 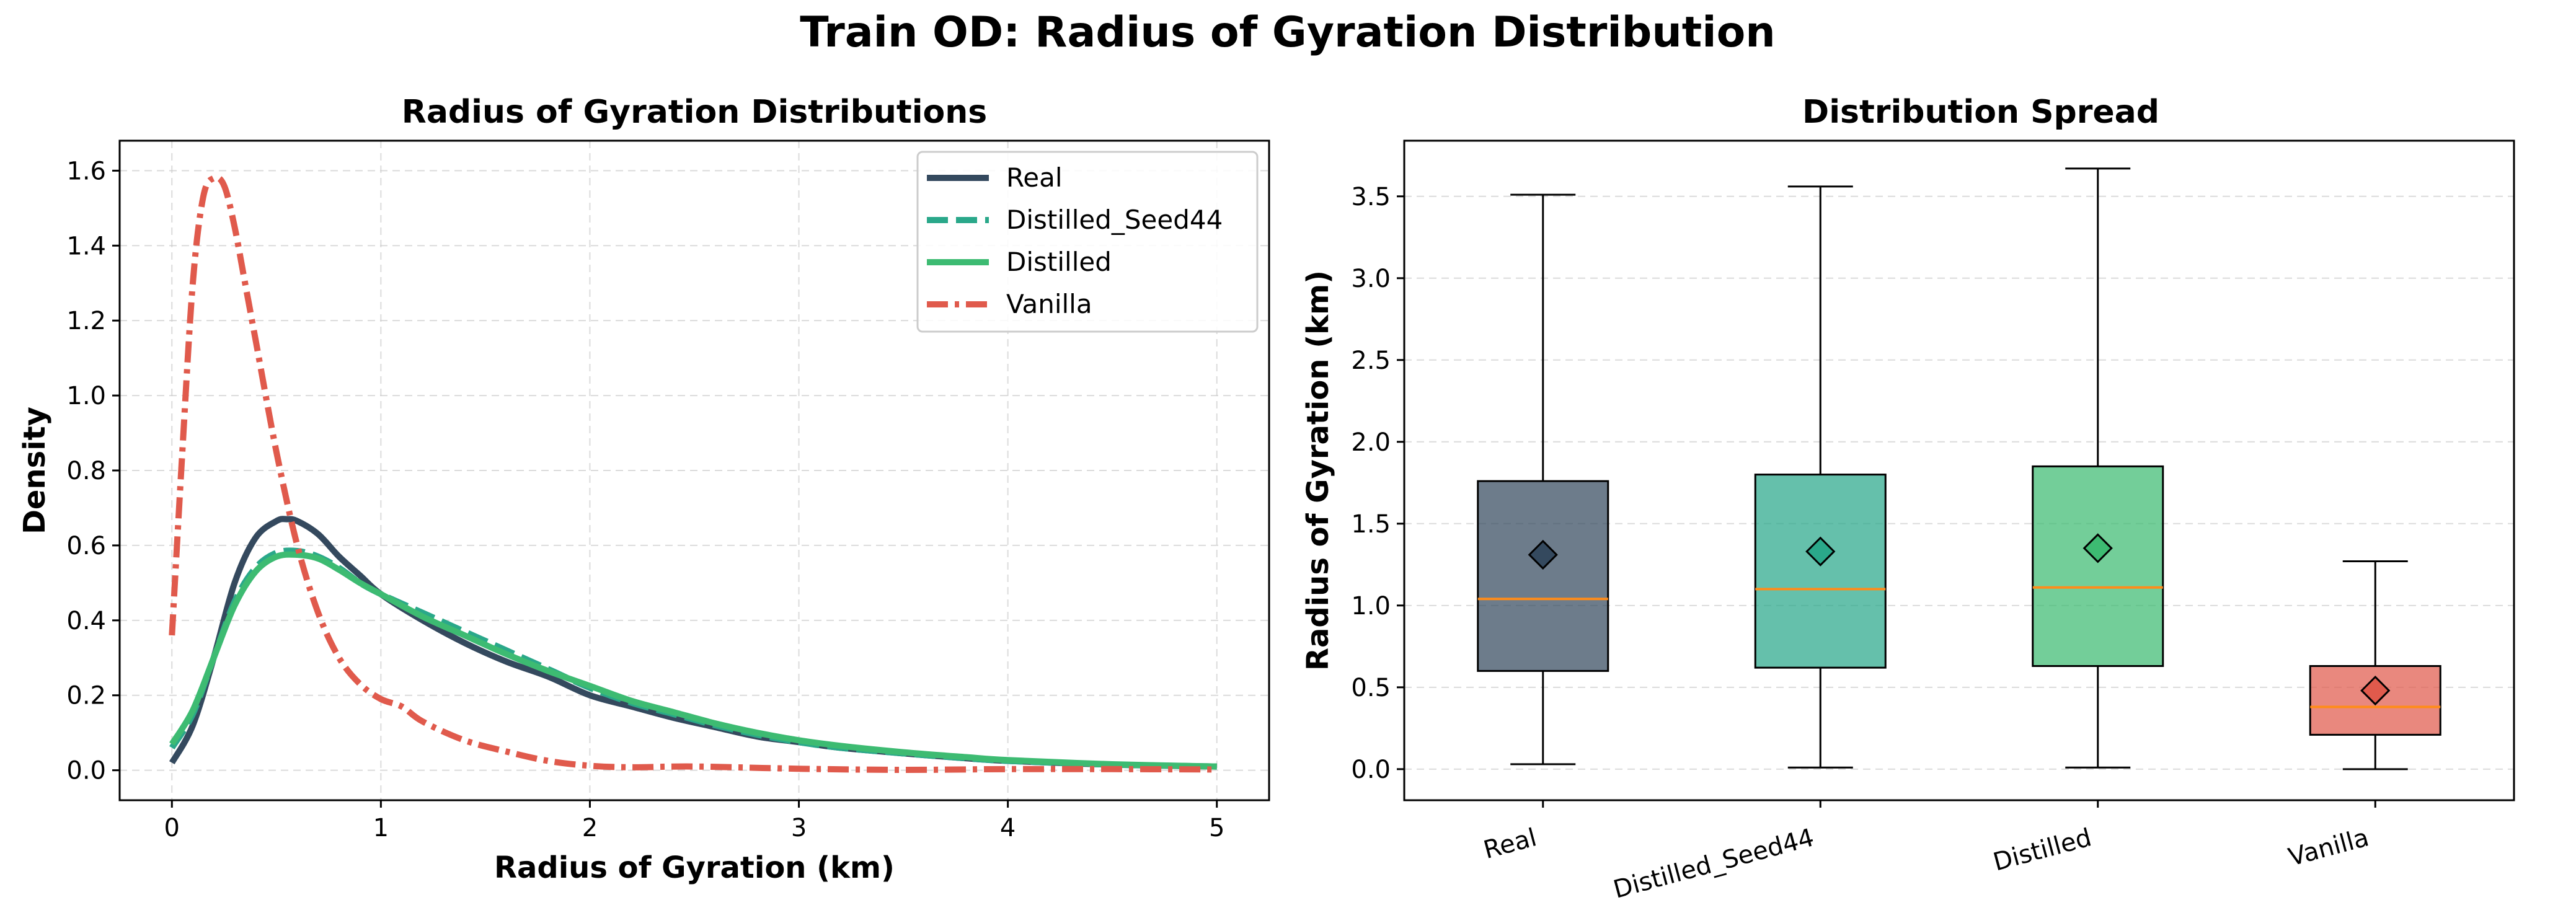 I want to click on y-tick-label: 1.6, so click(x=86, y=171).